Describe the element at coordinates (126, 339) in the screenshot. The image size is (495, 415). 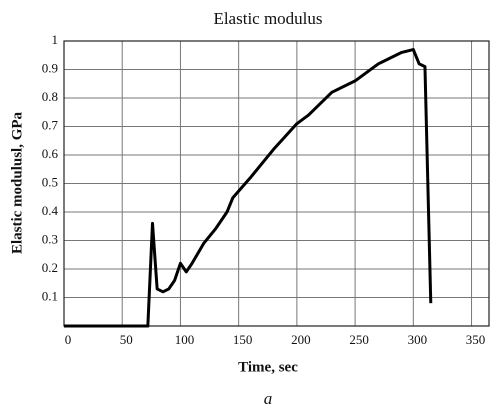
I see `x-tick-label: 50` at that location.